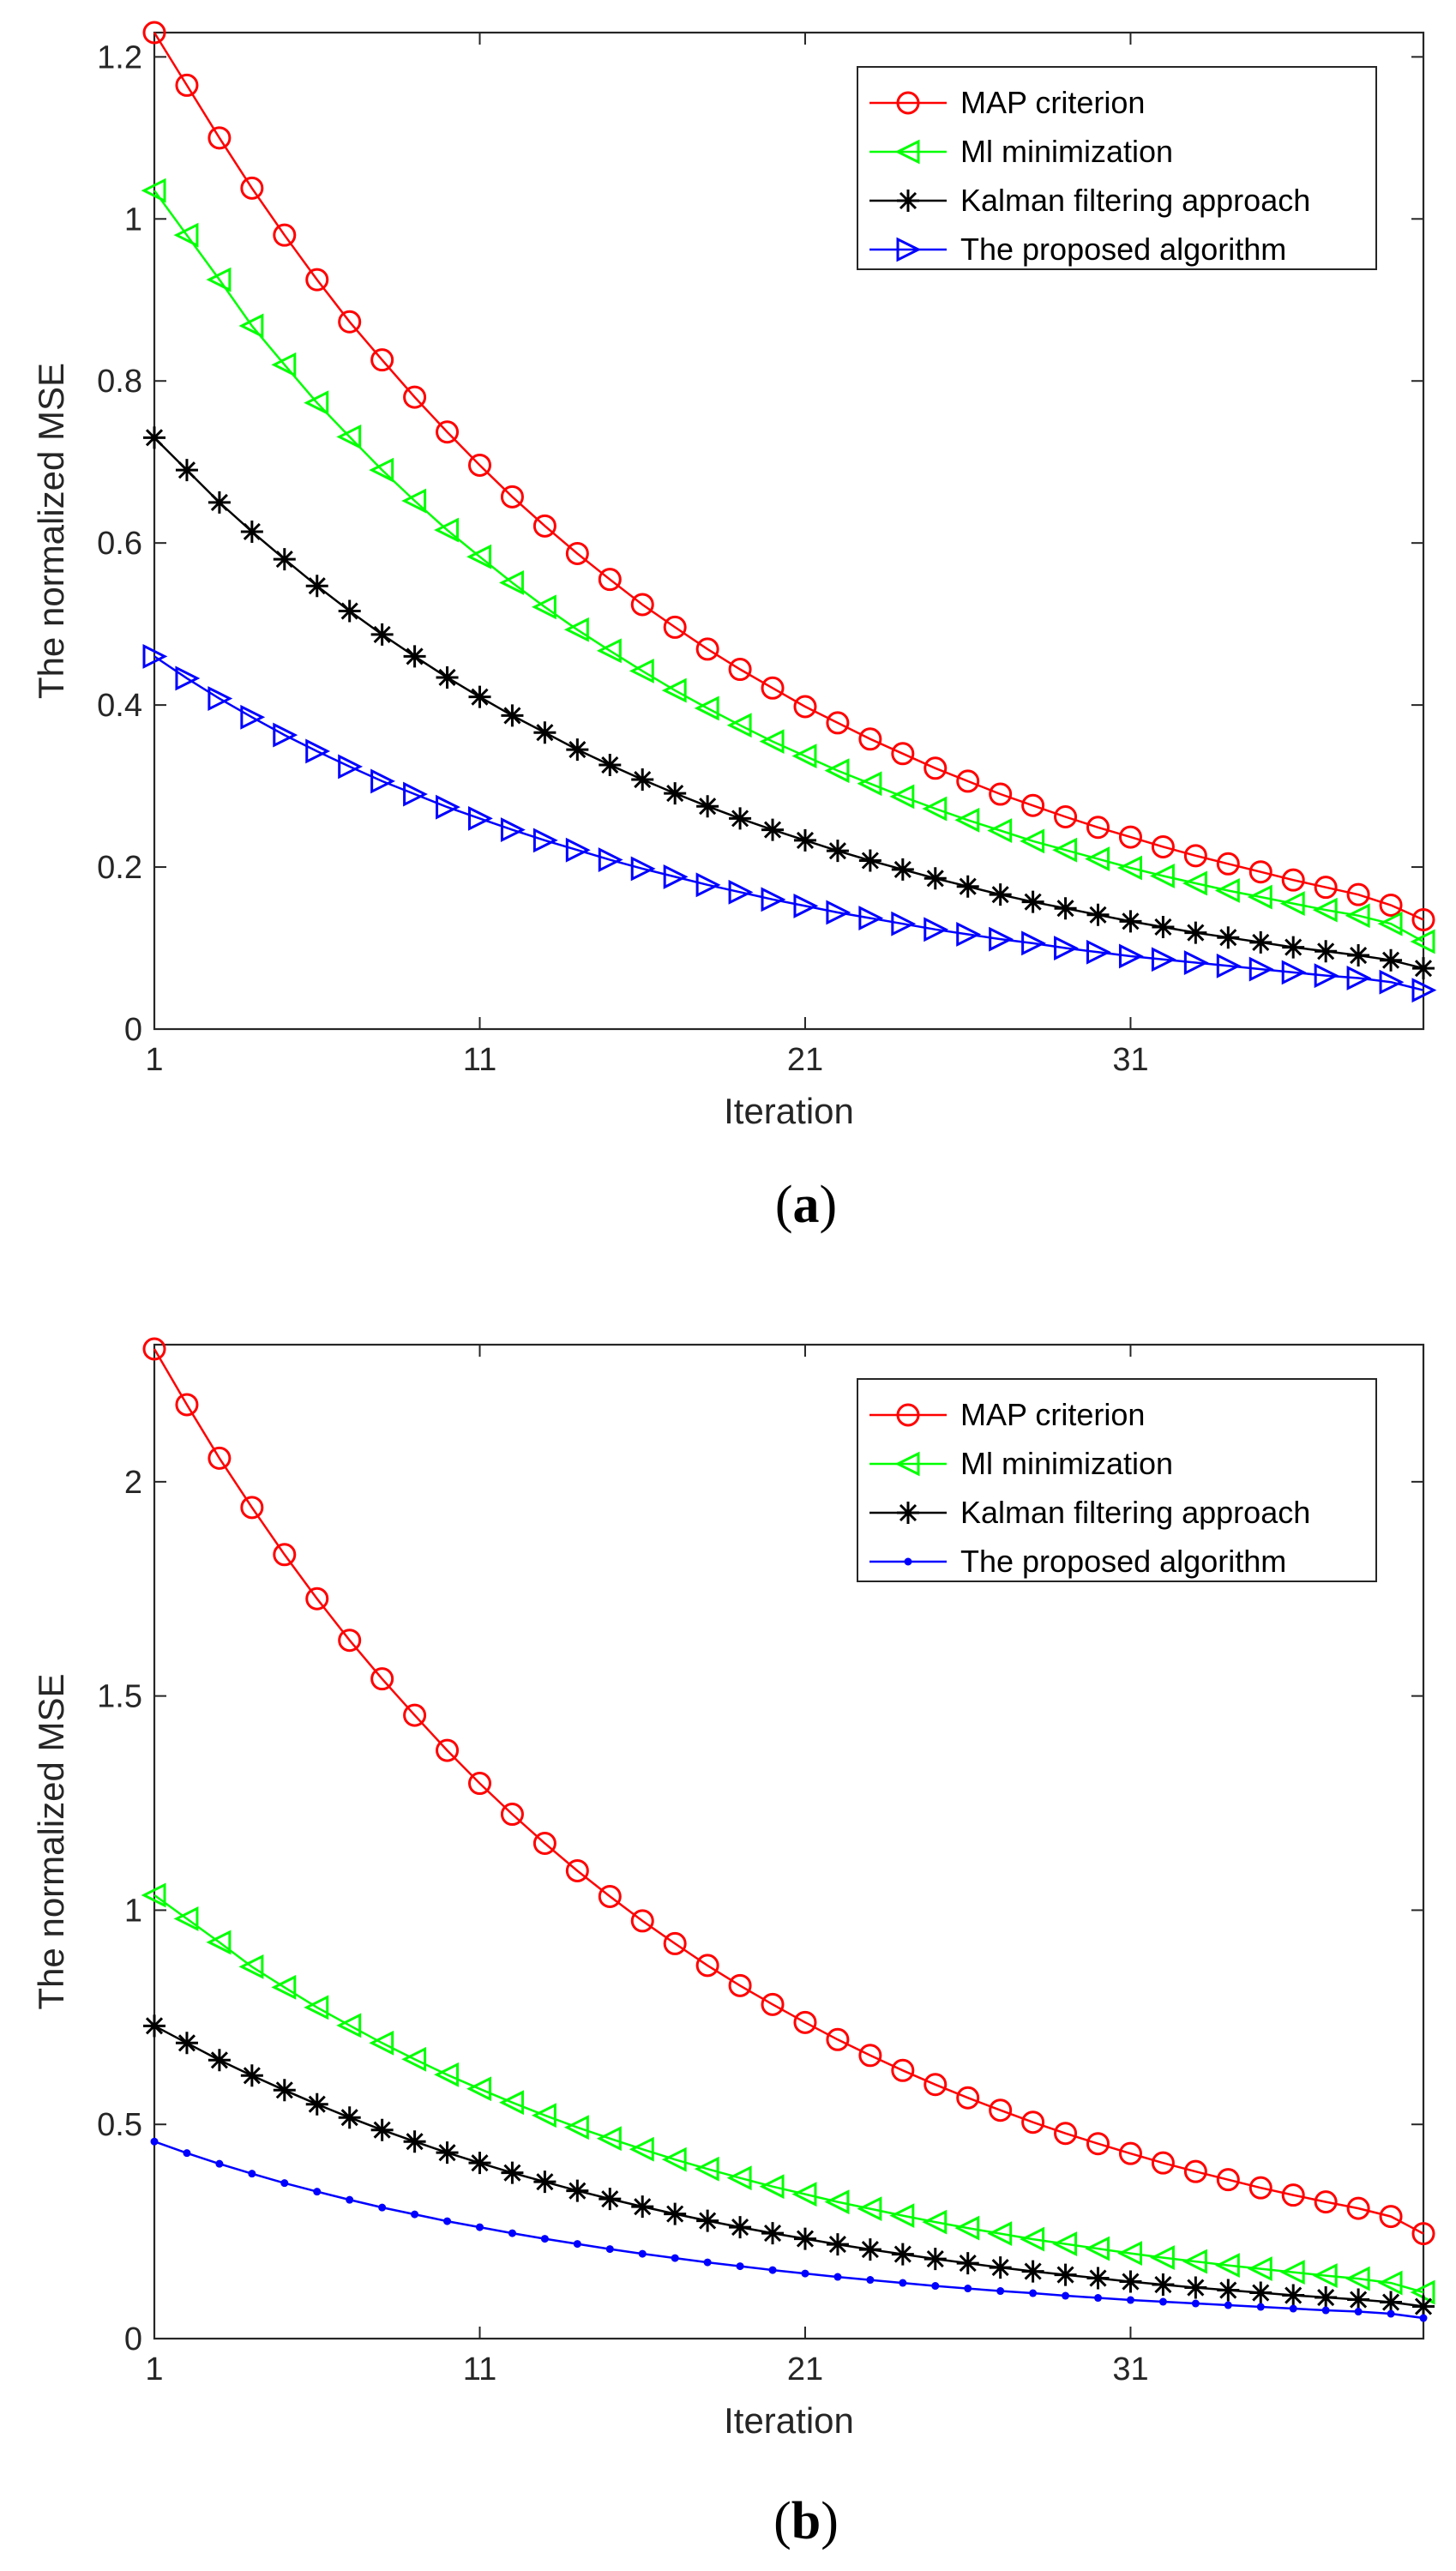  Describe the element at coordinates (789, 2420) in the screenshot. I see `chart-b-xlabel: Iteration` at that location.